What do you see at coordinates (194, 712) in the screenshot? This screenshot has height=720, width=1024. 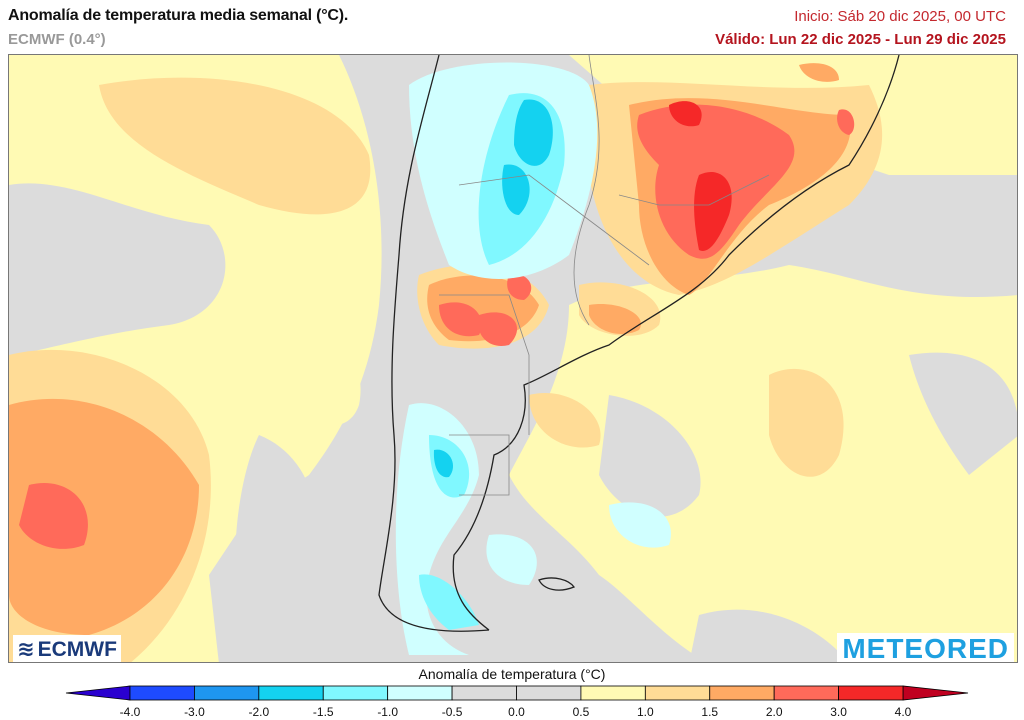 I see `colorbar-tick-label: -3.0` at bounding box center [194, 712].